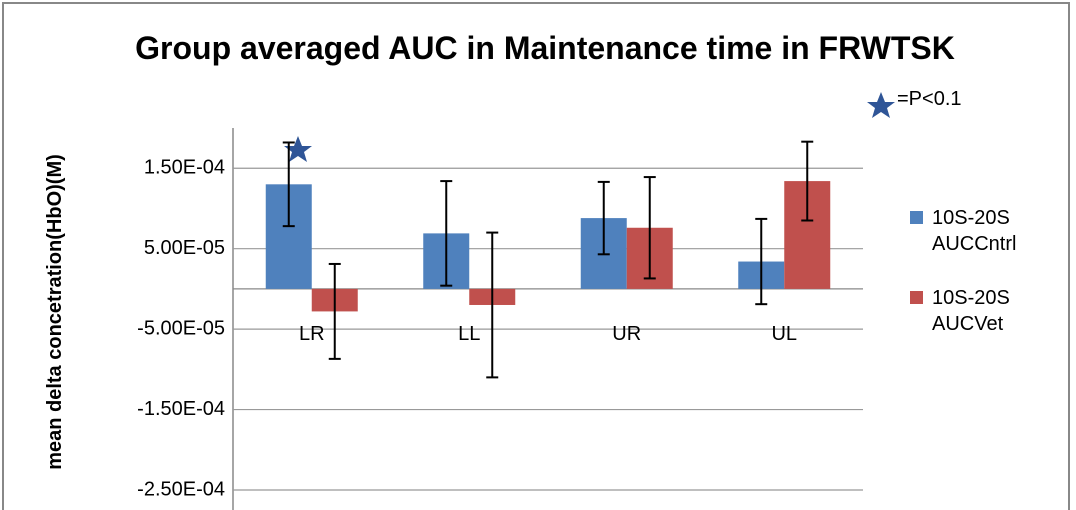 The image size is (1076, 510). What do you see at coordinates (971, 311) in the screenshot?
I see `legend-label: 10S-20S AUCVet` at bounding box center [971, 311].